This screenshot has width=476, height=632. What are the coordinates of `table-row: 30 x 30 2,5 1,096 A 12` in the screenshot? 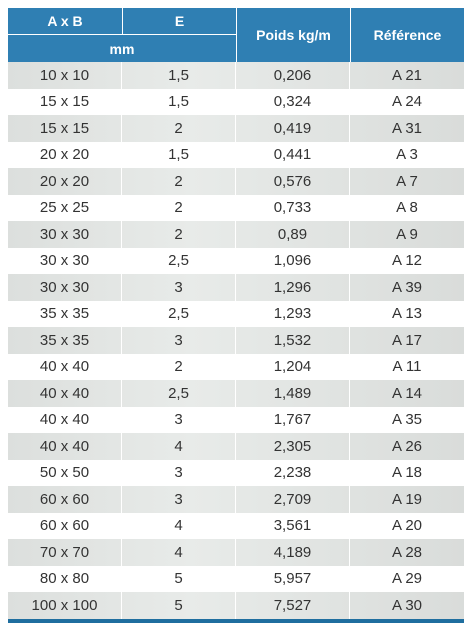 It's located at (236, 260).